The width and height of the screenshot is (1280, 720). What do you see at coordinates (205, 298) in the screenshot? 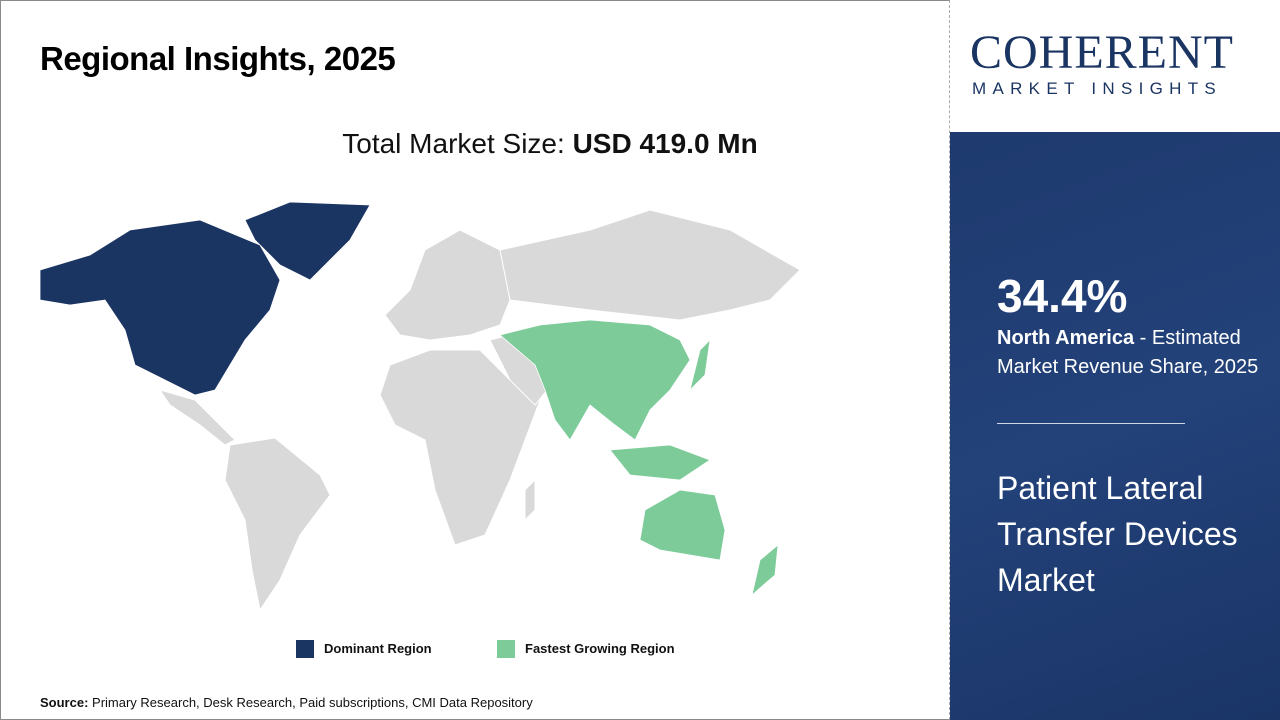
I see `dominant-region-north-america` at bounding box center [205, 298].